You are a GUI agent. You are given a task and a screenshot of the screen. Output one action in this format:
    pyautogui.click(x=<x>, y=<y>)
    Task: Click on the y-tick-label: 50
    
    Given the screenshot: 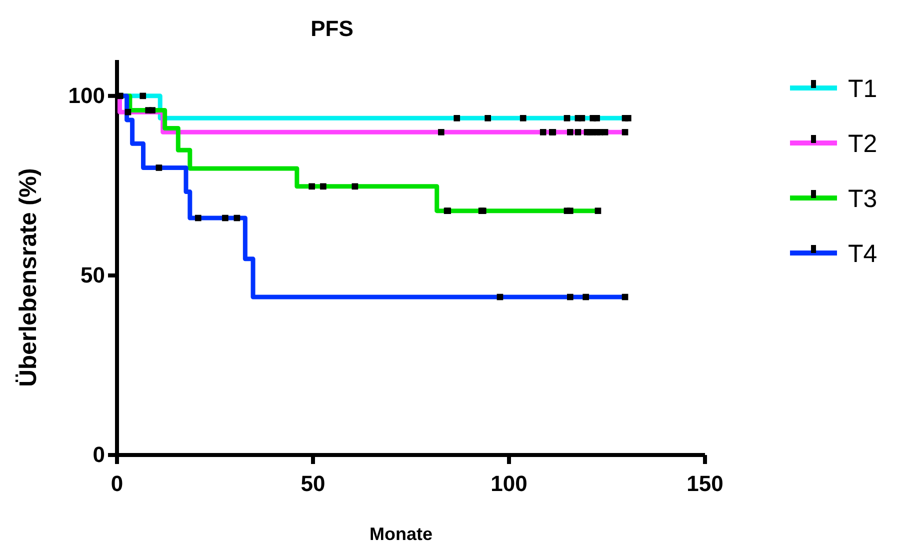 What is the action you would take?
    pyautogui.click(x=92, y=275)
    